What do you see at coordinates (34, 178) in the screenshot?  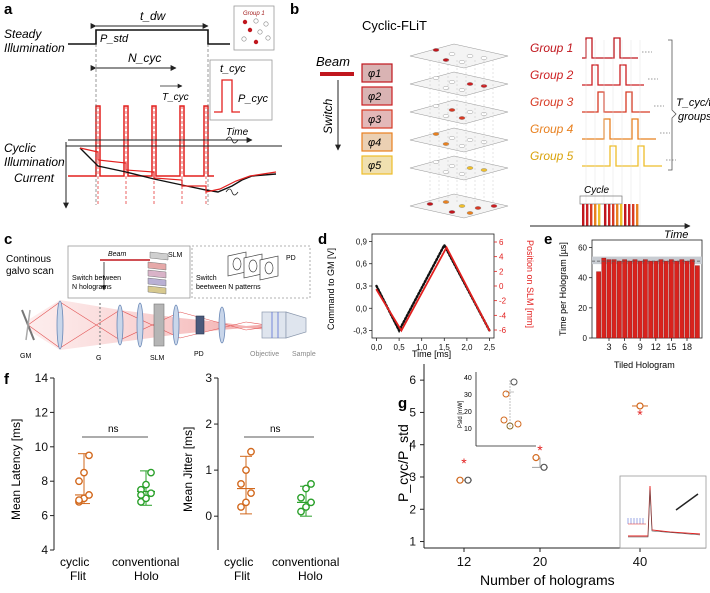 I see `label-current-text: Current` at bounding box center [34, 178].